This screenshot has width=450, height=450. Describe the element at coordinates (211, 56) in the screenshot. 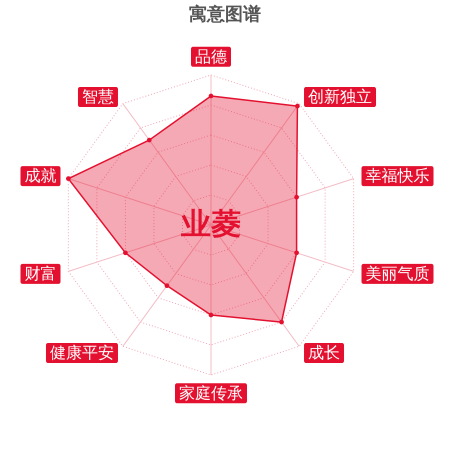

I see `spoke-label: 品德` at that location.